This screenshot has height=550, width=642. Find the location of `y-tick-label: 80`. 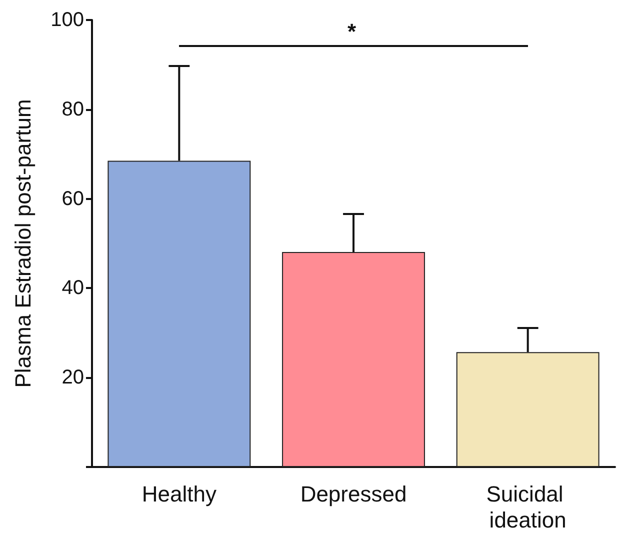

y-tick-label: 80 is located at coordinates (73, 109).